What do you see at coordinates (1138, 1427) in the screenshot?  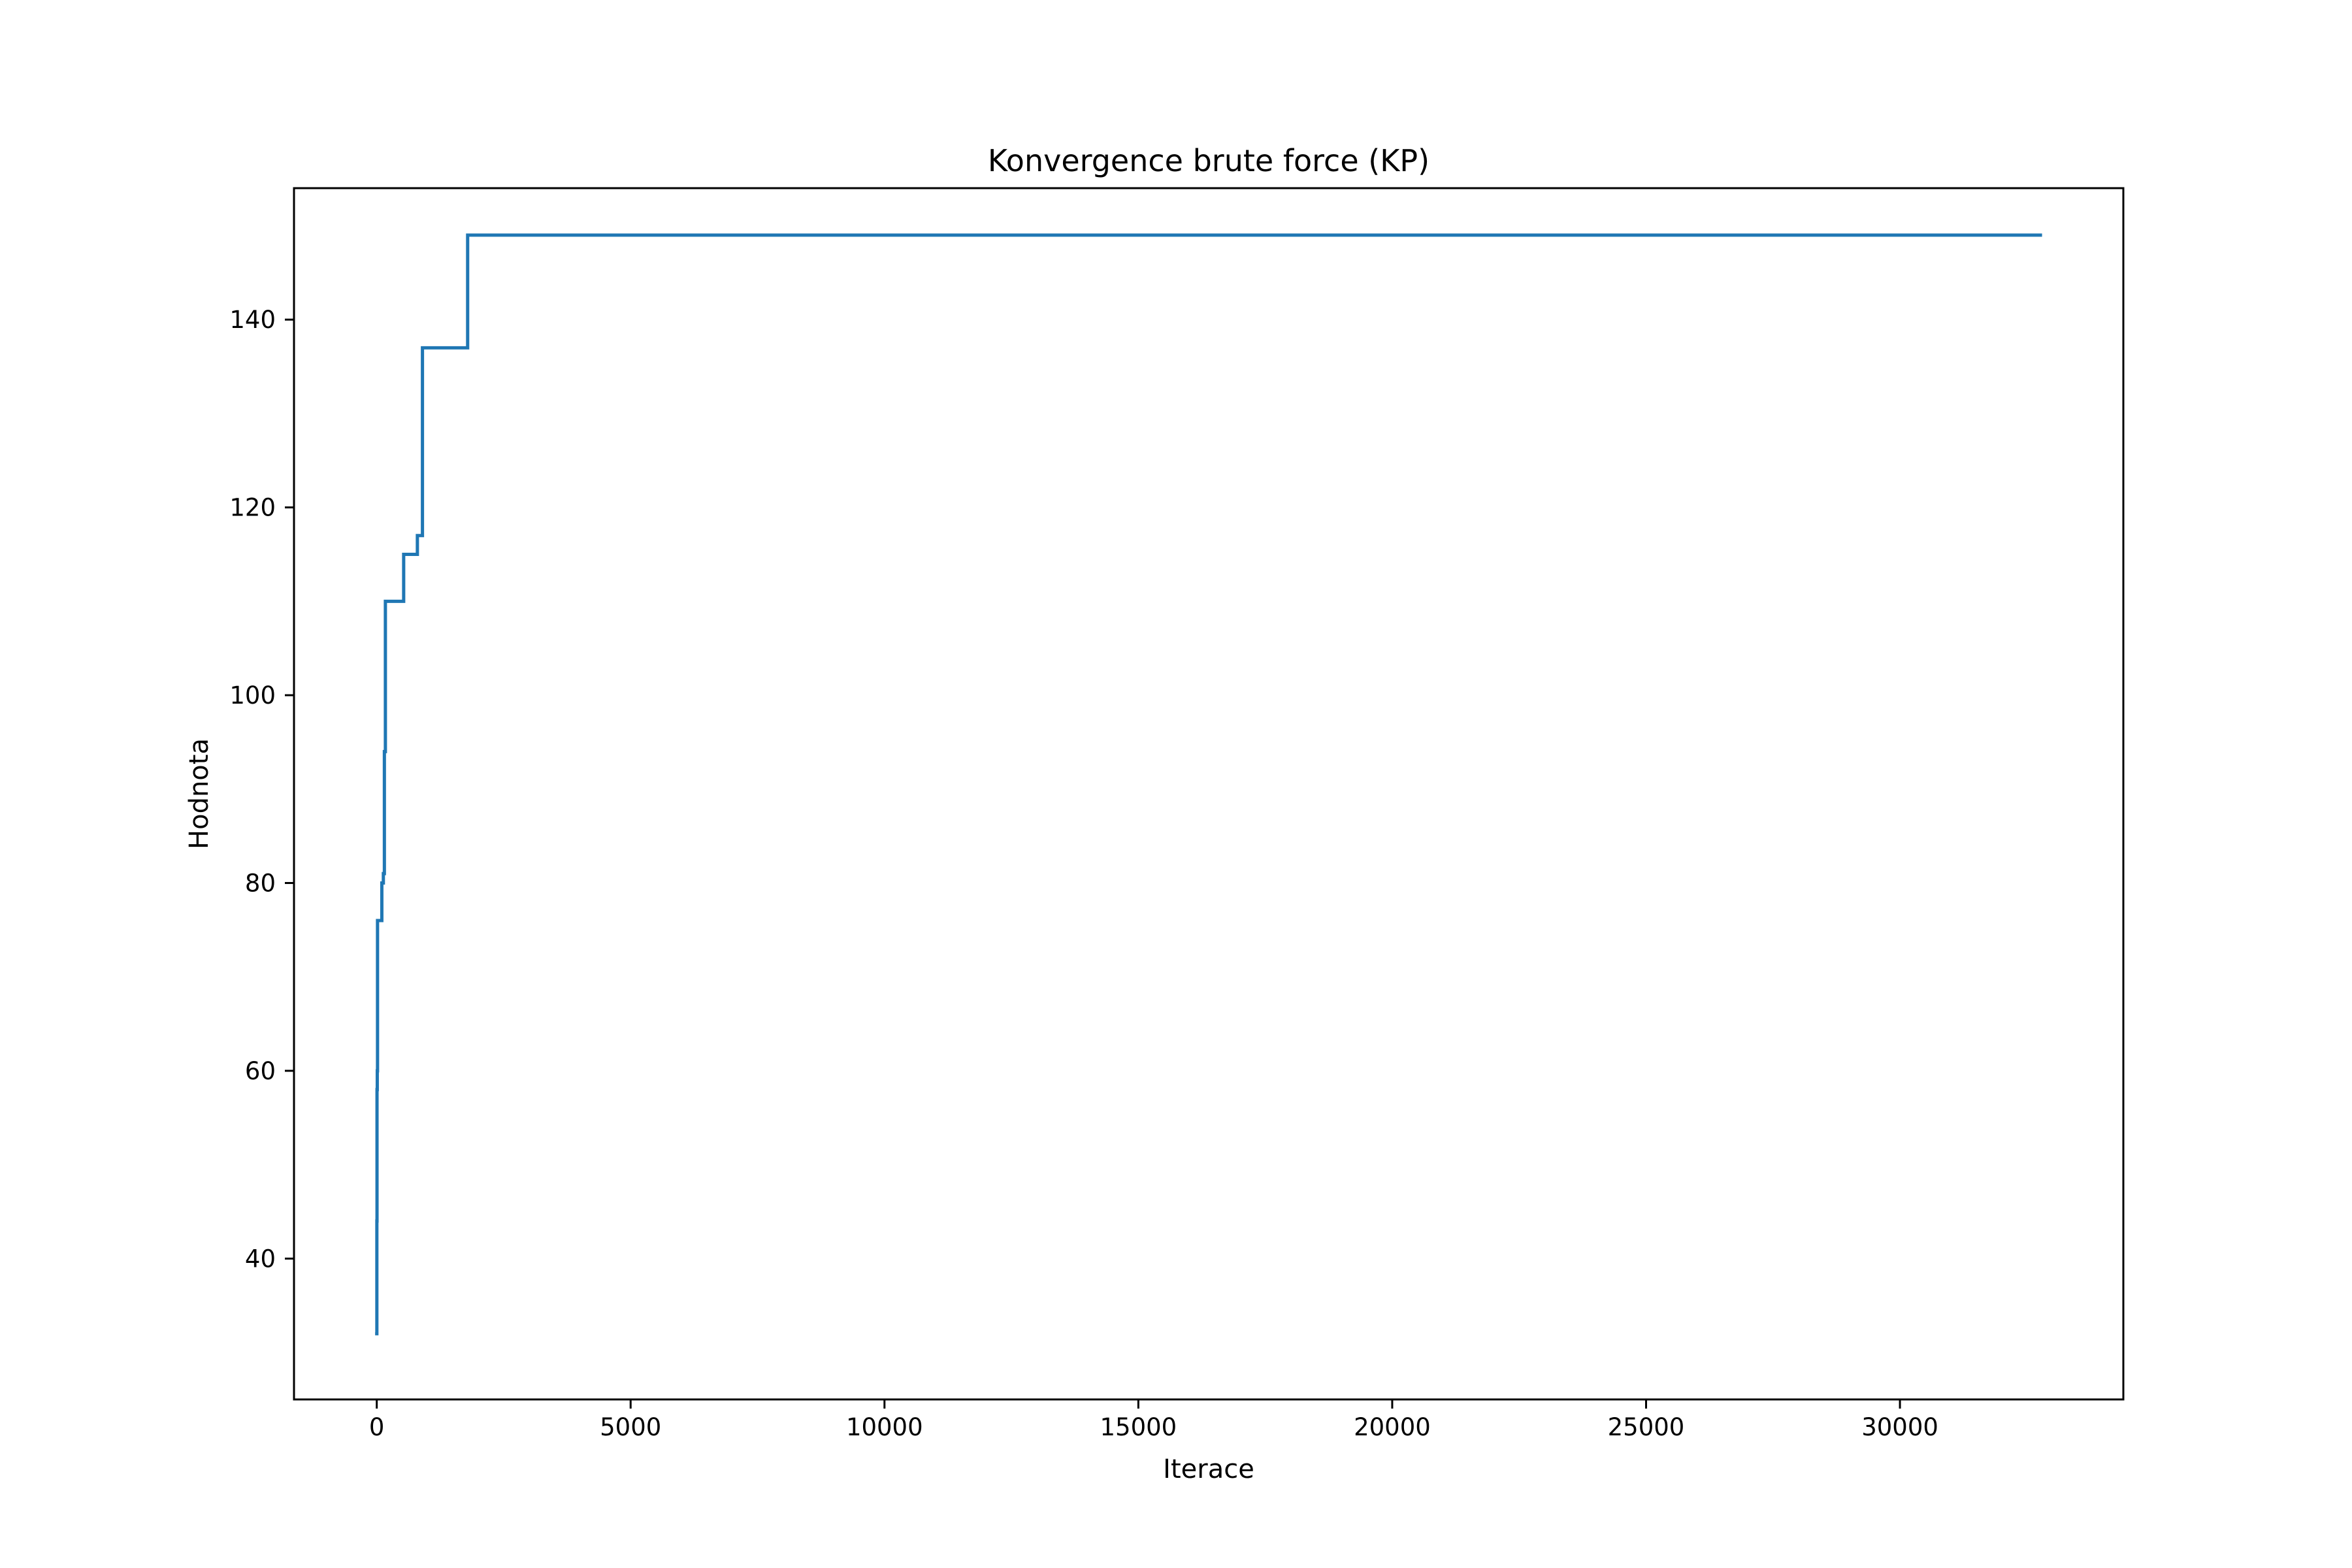 I see `x-tick-label: 15000` at bounding box center [1138, 1427].